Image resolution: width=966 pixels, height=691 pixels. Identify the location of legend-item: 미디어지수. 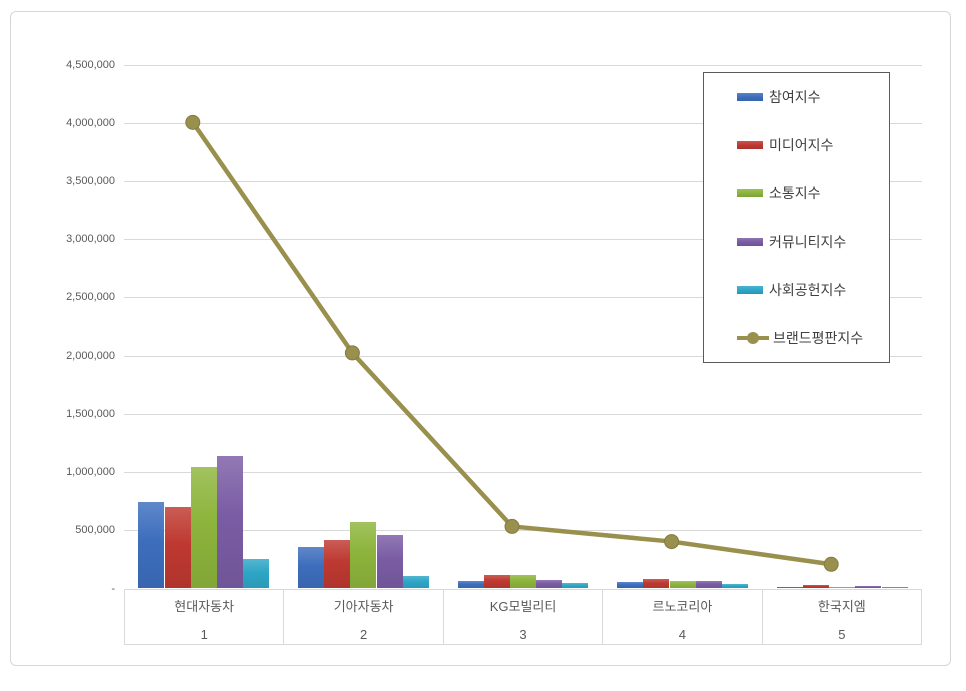
(796, 145).